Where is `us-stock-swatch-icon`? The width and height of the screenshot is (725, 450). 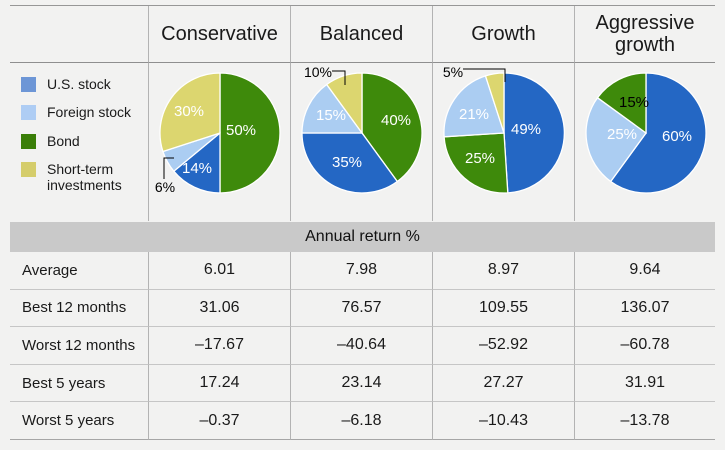
us-stock-swatch-icon is located at coordinates (28, 84).